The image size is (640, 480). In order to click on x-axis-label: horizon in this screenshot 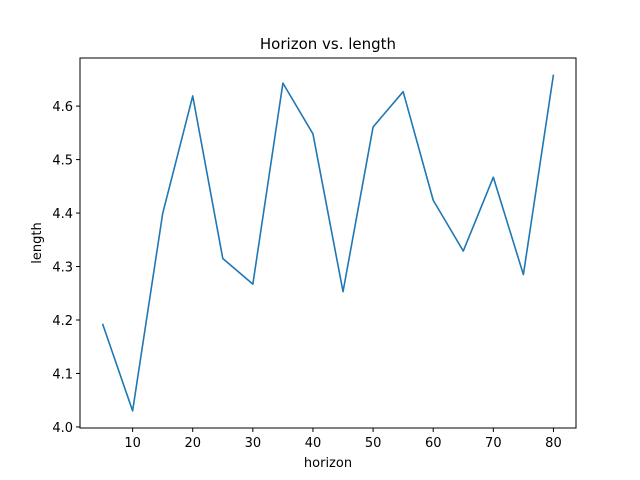, I will do `click(328, 463)`.